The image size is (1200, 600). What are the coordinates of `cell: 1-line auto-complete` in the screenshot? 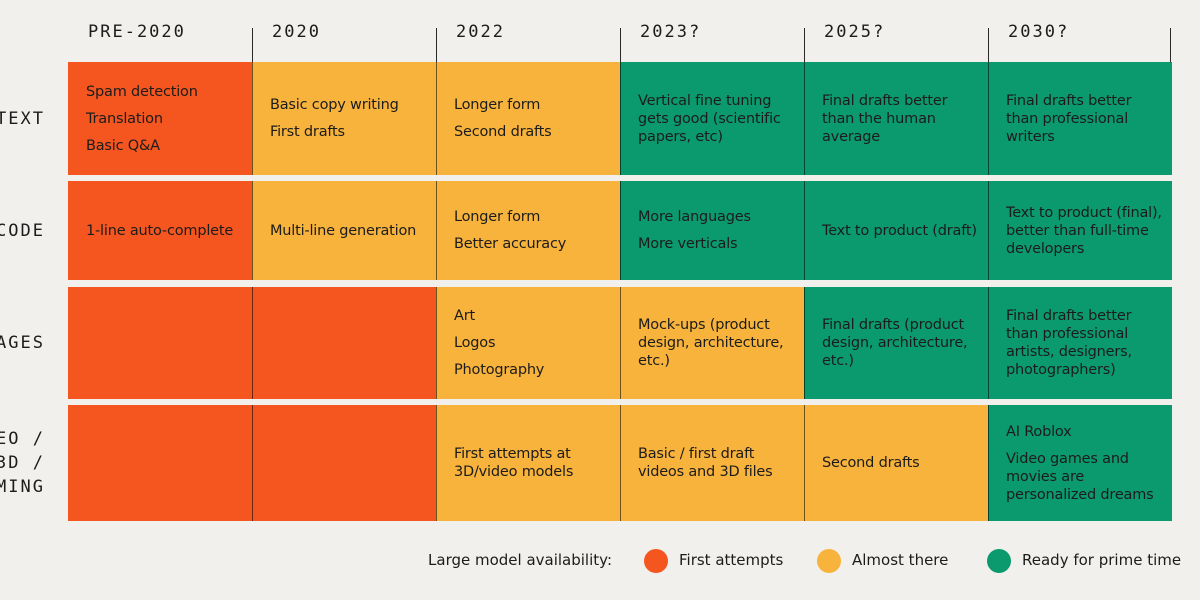 It's located at (160, 230).